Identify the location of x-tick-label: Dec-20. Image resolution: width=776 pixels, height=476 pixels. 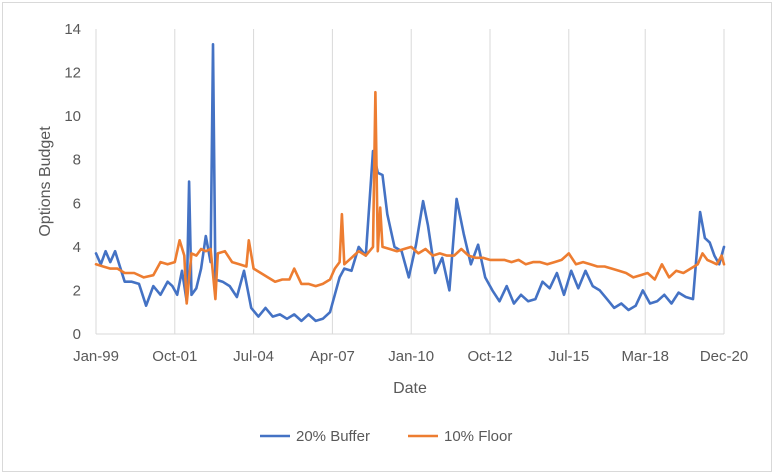
(724, 356).